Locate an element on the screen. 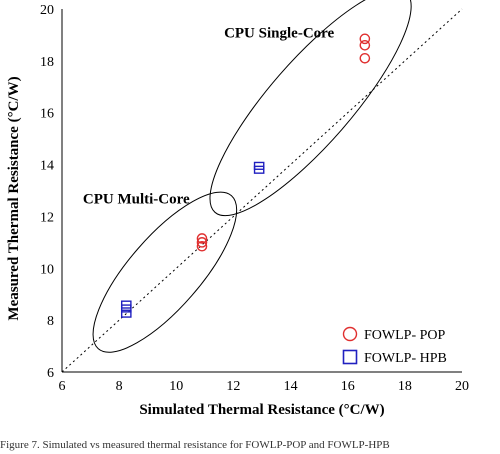 The width and height of the screenshot is (500, 454). group-ellipse is located at coordinates (165, 272).